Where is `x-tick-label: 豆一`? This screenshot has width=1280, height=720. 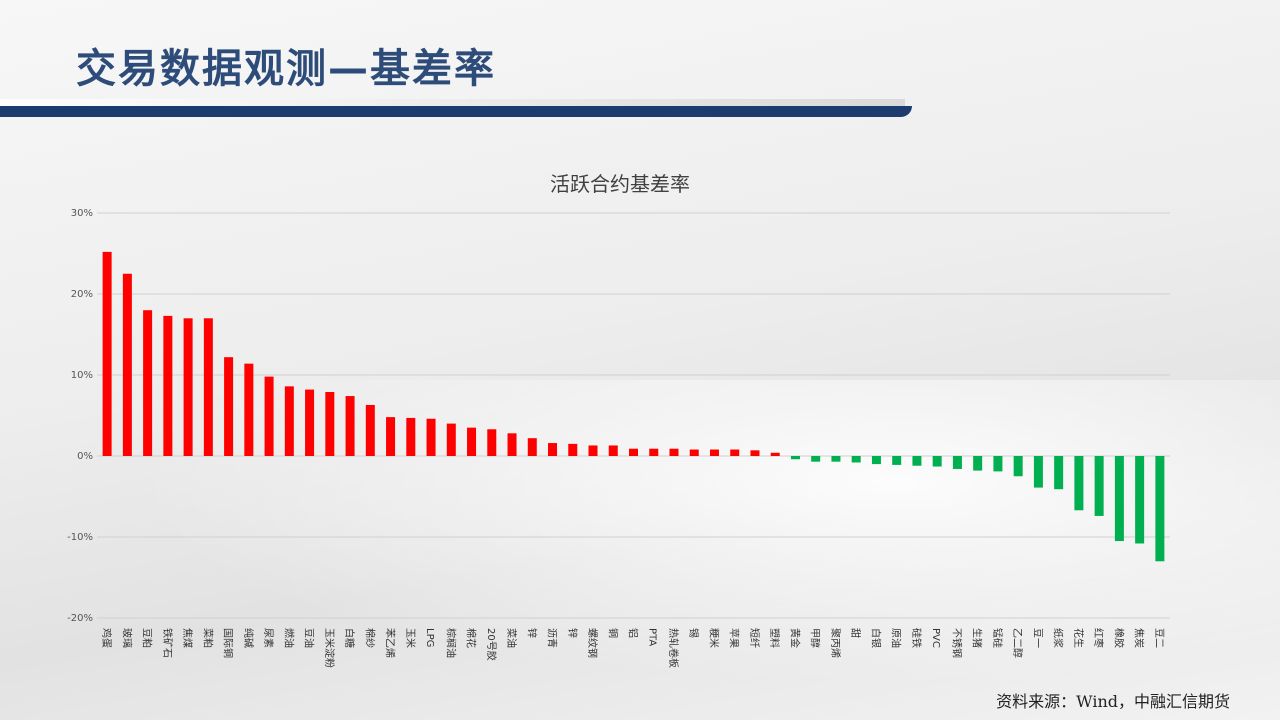
x-tick-label: 豆一 is located at coordinates (1037, 638).